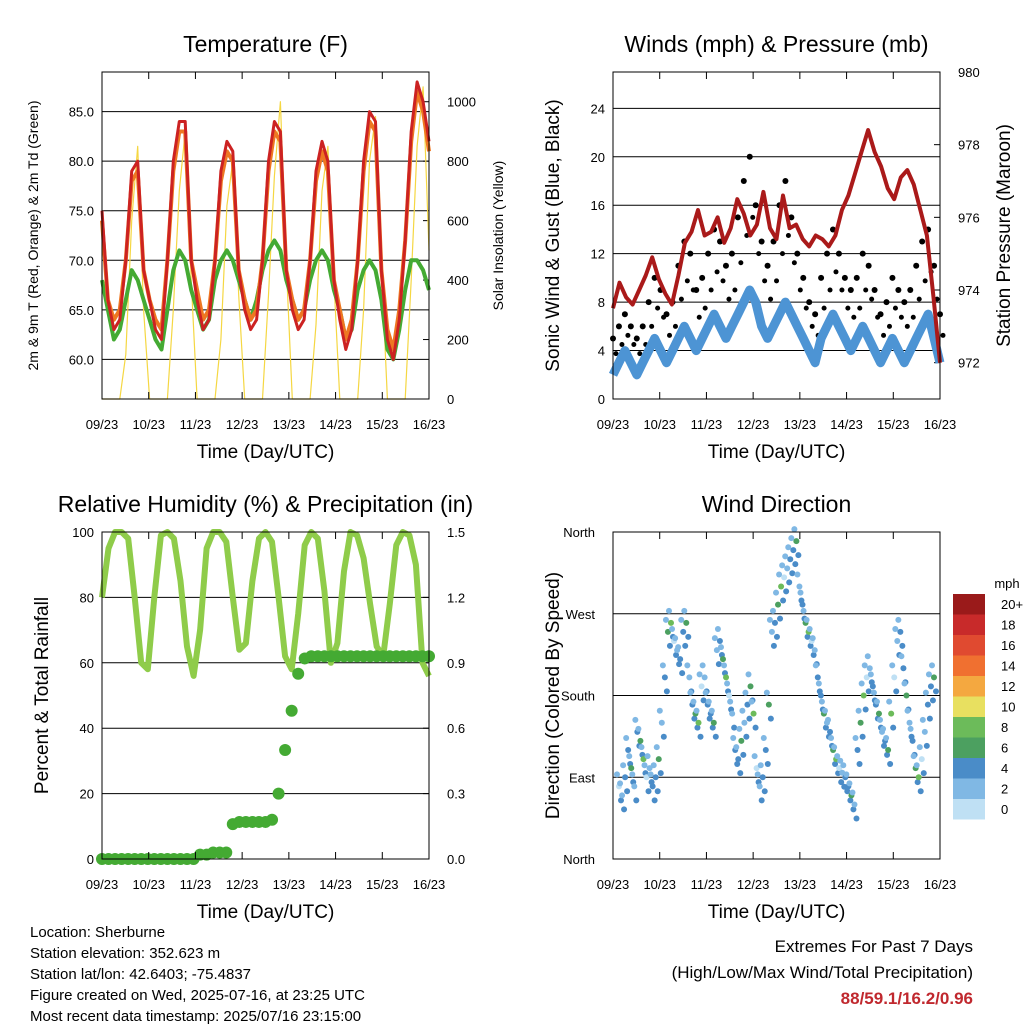 The width and height of the screenshot is (1024, 1027). I want to click on x-axis-label: Time (Day/UTC), so click(777, 912).